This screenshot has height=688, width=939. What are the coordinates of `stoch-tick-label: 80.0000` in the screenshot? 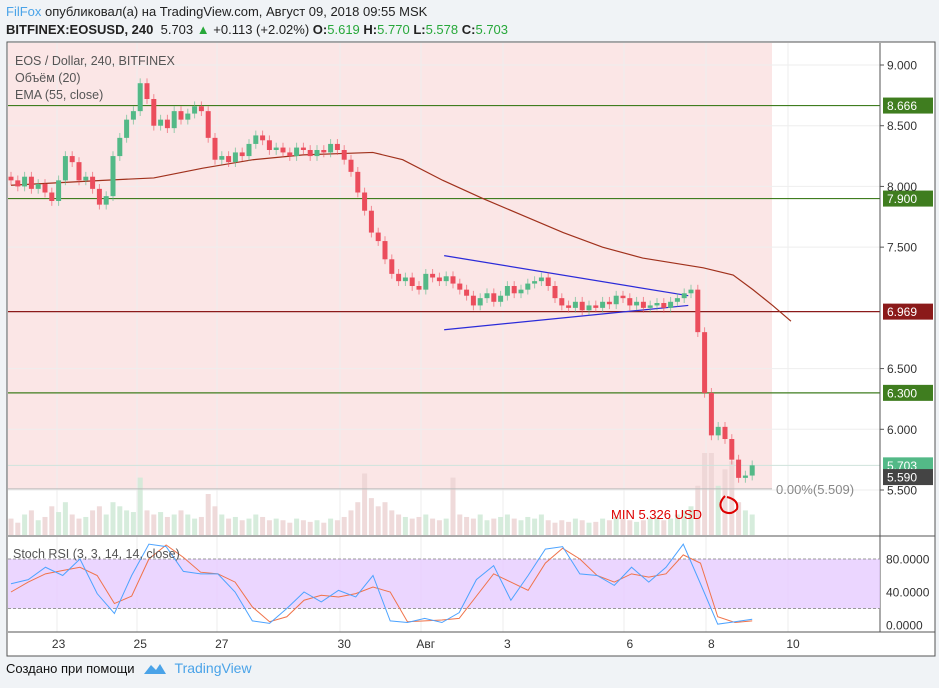 It's located at (908, 560).